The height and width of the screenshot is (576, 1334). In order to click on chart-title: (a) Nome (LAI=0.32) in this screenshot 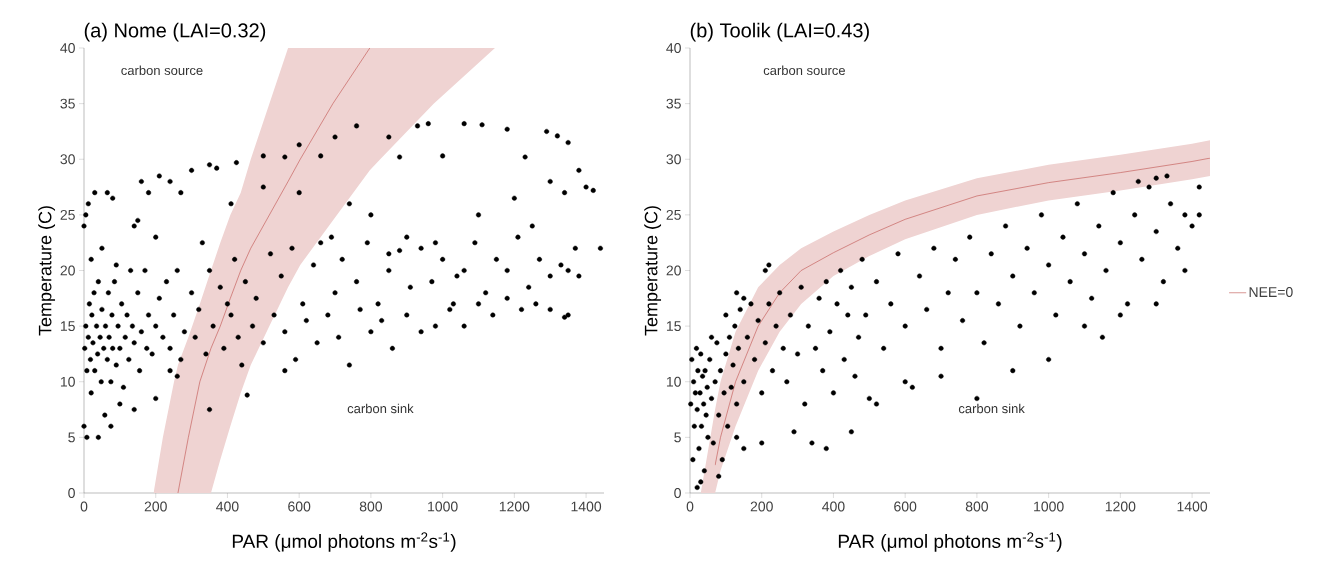, I will do `click(175, 32)`.